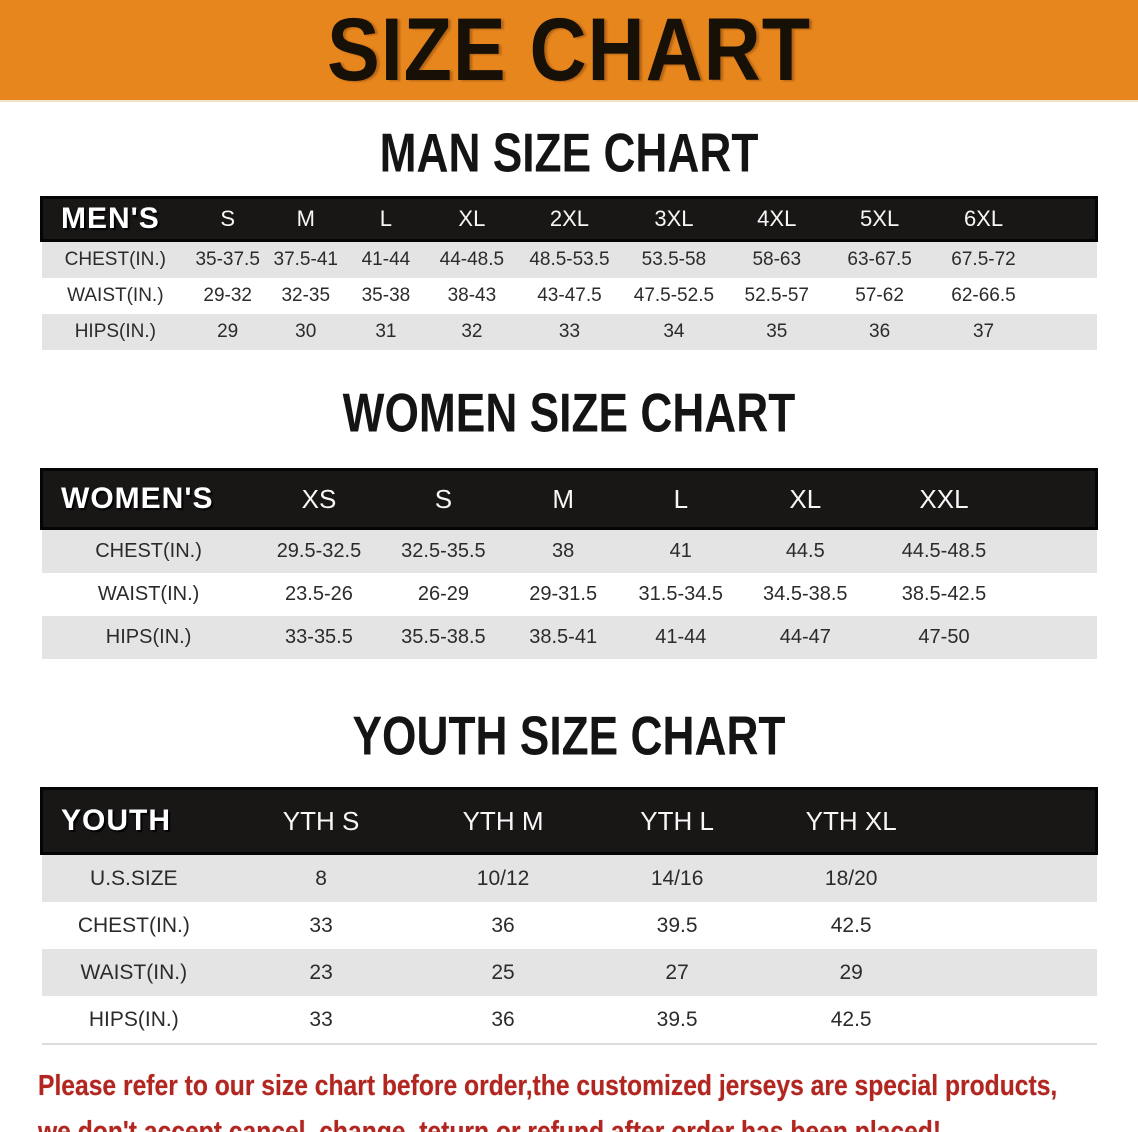 This screenshot has width=1138, height=1132. What do you see at coordinates (805, 594) in the screenshot?
I see `size-value-cell: 34.5-38.5` at bounding box center [805, 594].